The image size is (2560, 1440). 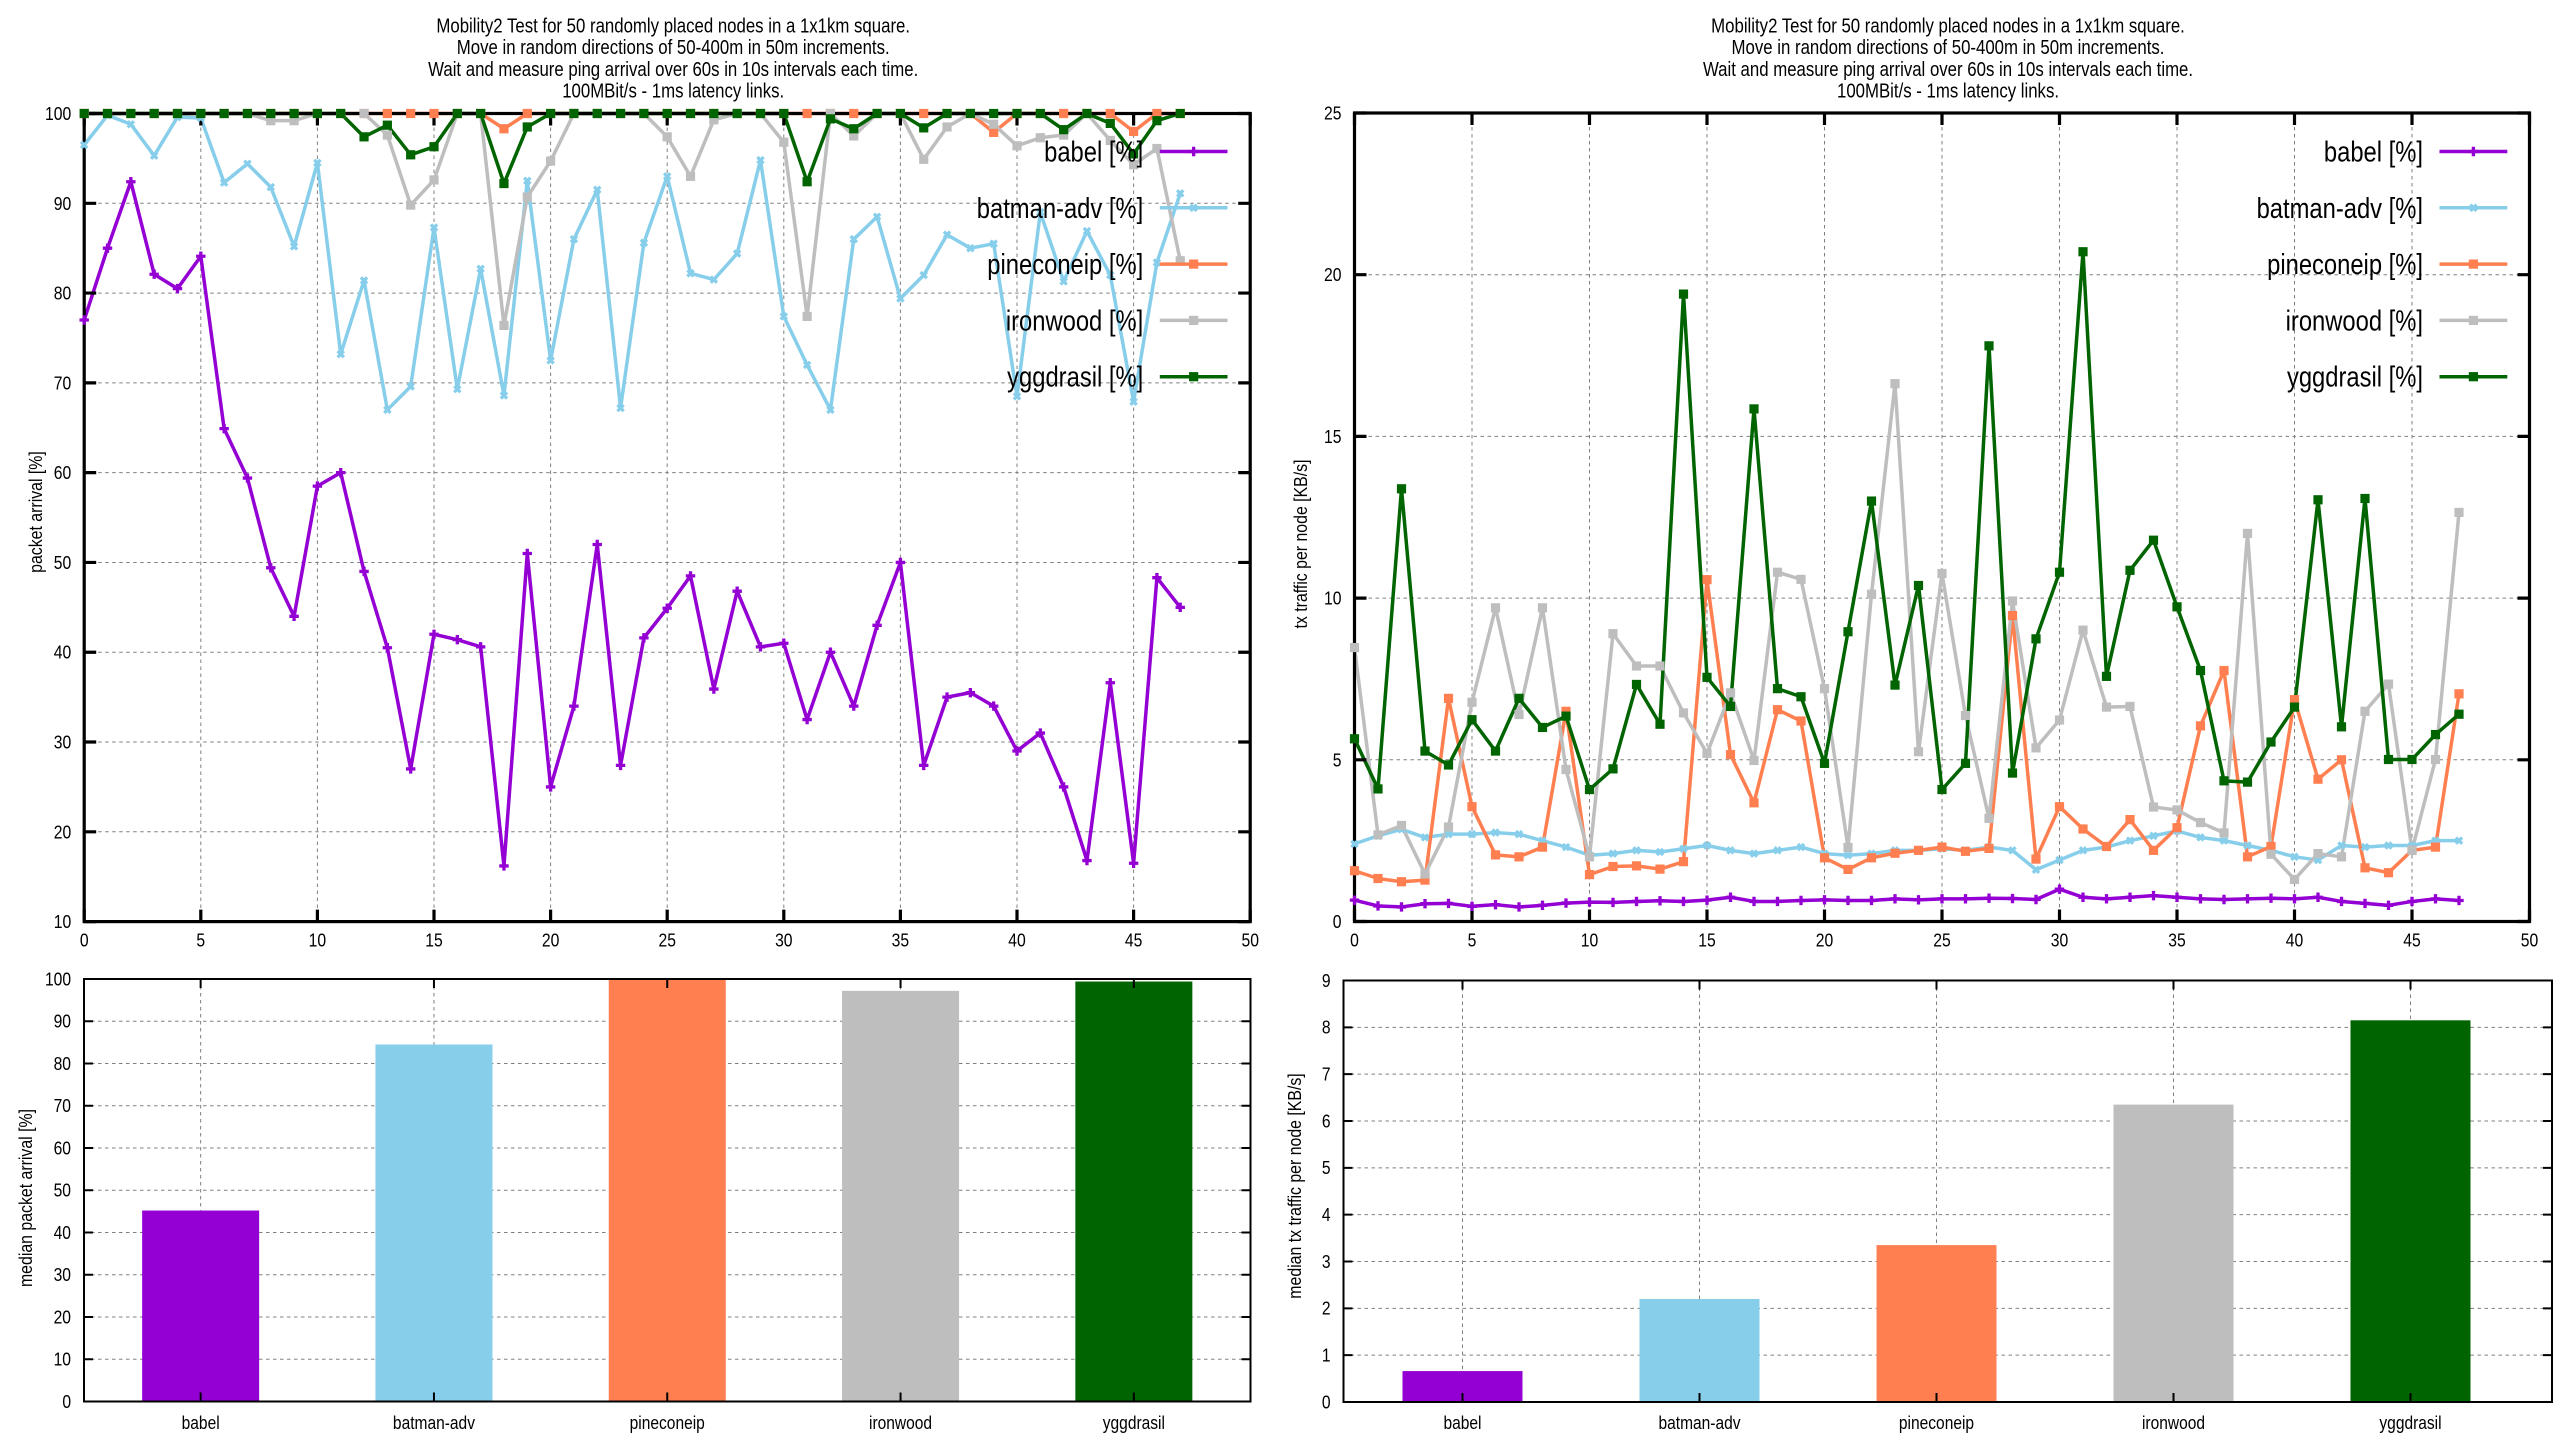 I want to click on svg-text: tx traffic per node [KB/s], so click(x=1301, y=544).